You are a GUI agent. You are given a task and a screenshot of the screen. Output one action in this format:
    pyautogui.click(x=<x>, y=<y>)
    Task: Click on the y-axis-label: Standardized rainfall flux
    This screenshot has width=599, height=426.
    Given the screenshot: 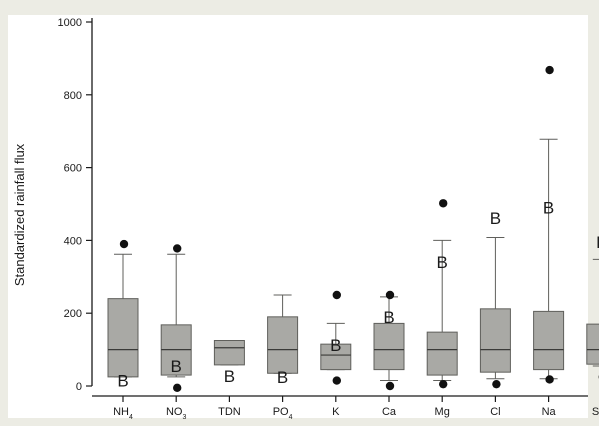 What is the action you would take?
    pyautogui.click(x=19, y=214)
    